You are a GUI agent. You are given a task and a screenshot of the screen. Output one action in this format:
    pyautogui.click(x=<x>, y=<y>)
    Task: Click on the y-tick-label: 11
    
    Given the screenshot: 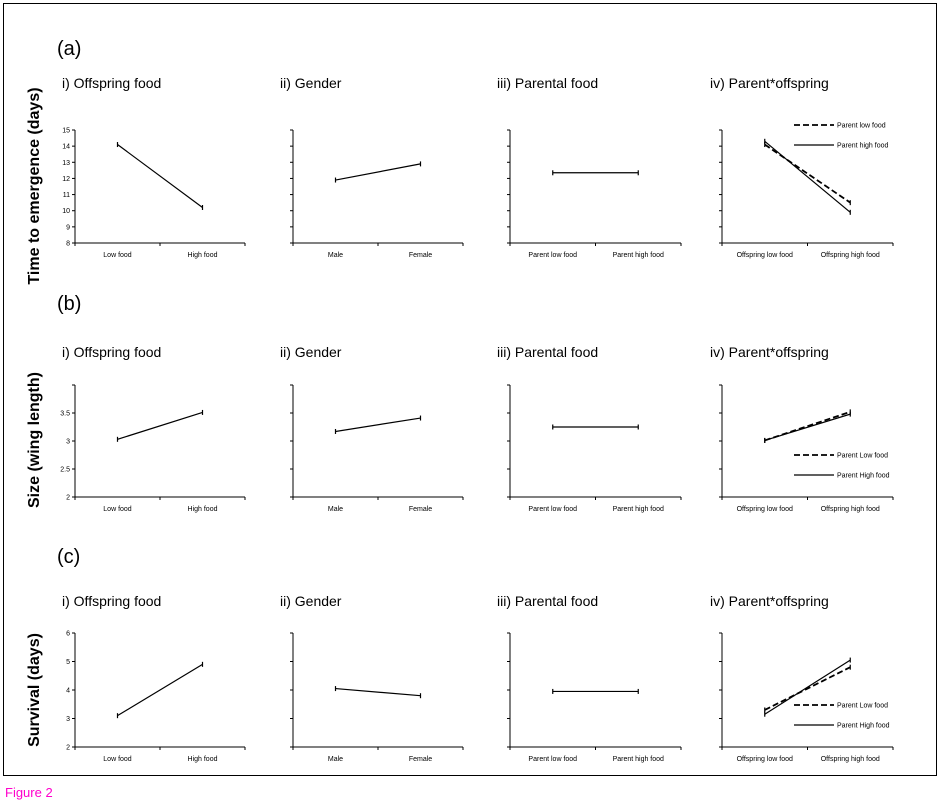 What is the action you would take?
    pyautogui.click(x=66, y=195)
    